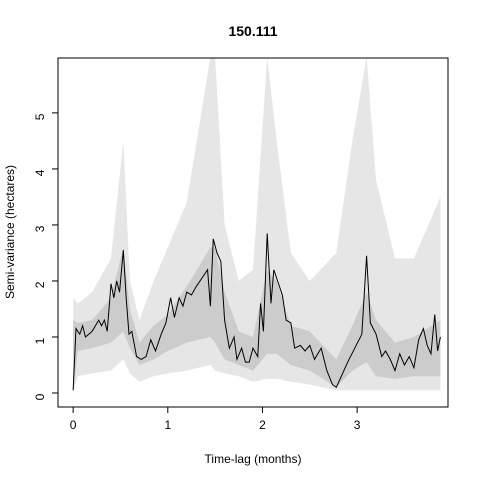 This screenshot has height=485, width=480. What do you see at coordinates (40, 284) in the screenshot?
I see `y-tick-label: 2` at bounding box center [40, 284].